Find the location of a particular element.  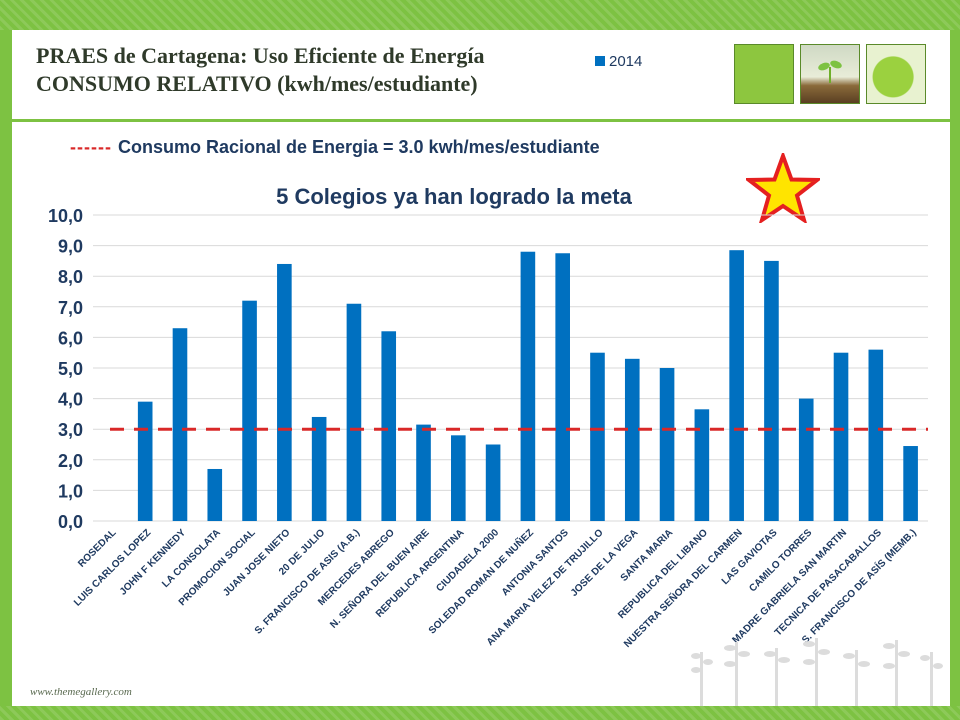

y-axis-ticks: 0,0 1,0 2,0 3,0 4,0 5,0 6,0 7,0 8,0 9,0 10,0 is located at coordinates (65, 369).